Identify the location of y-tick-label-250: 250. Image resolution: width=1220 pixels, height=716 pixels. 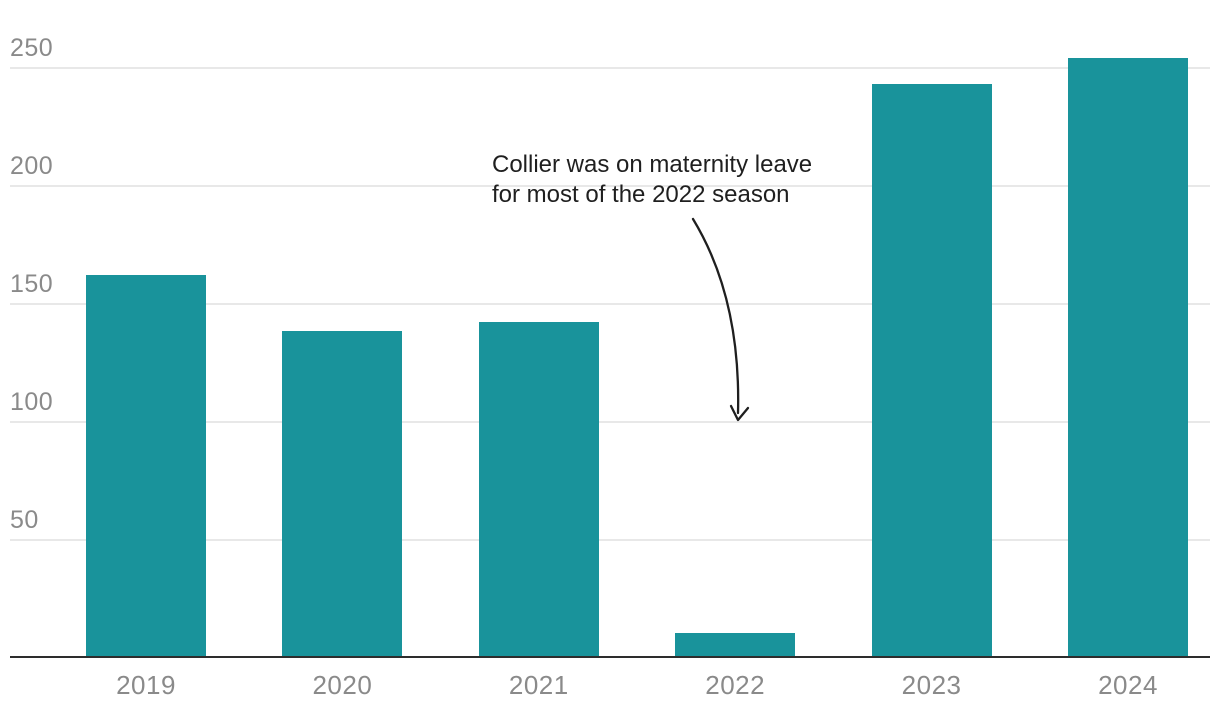
(32, 48).